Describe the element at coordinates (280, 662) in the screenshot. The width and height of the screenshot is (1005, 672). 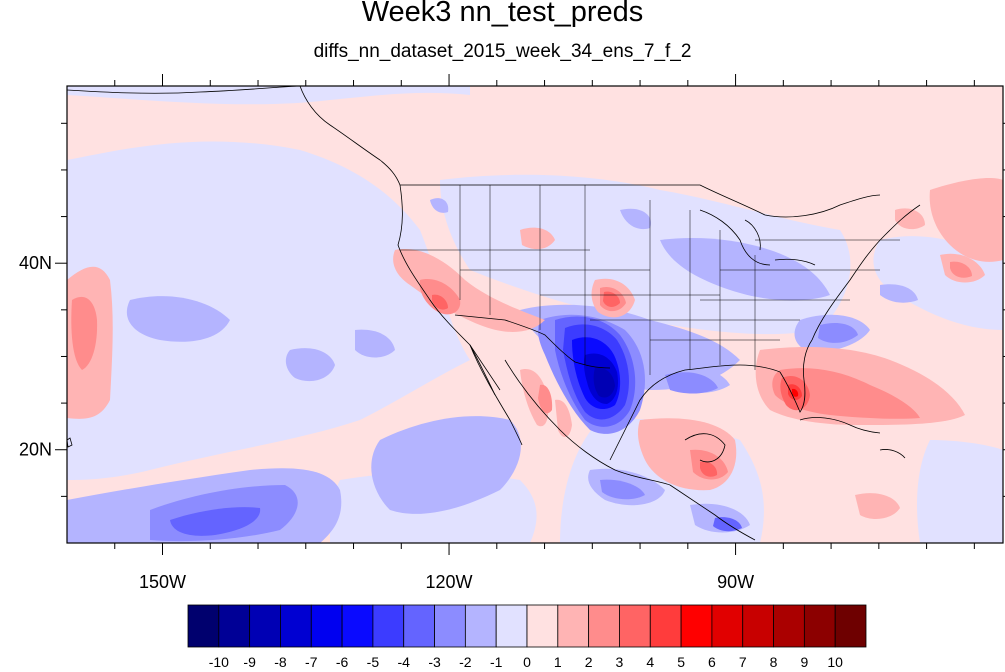
I see `colorbar-label: -8` at that location.